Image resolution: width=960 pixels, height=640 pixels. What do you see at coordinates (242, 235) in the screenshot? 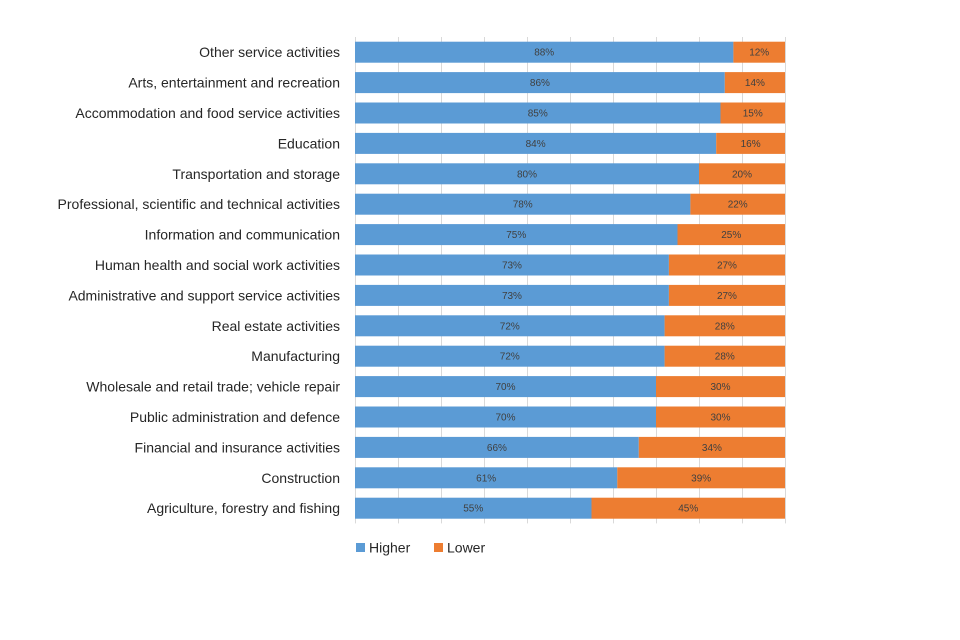
I see `category-label: Information and communication` at bounding box center [242, 235].